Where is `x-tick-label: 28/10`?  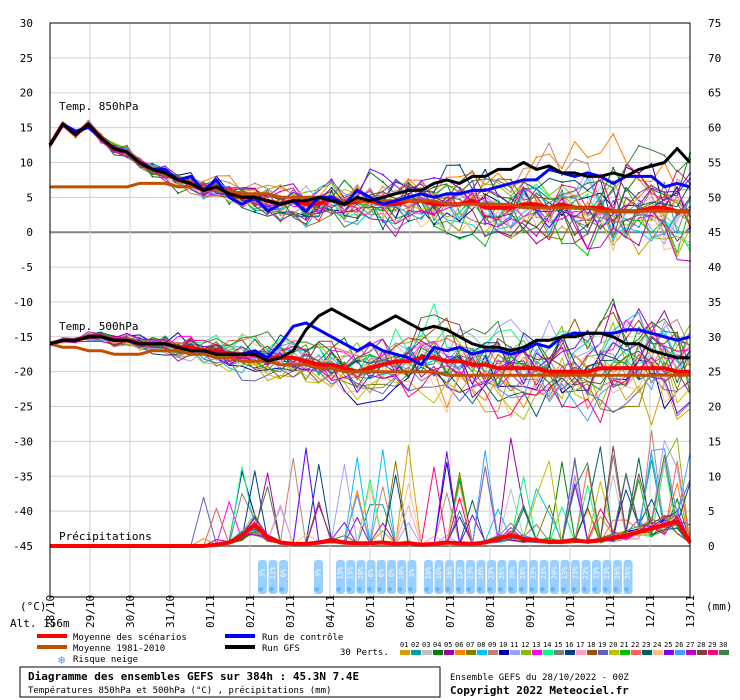
x-tick-label: 28/10 is located at coordinates (50, 611).